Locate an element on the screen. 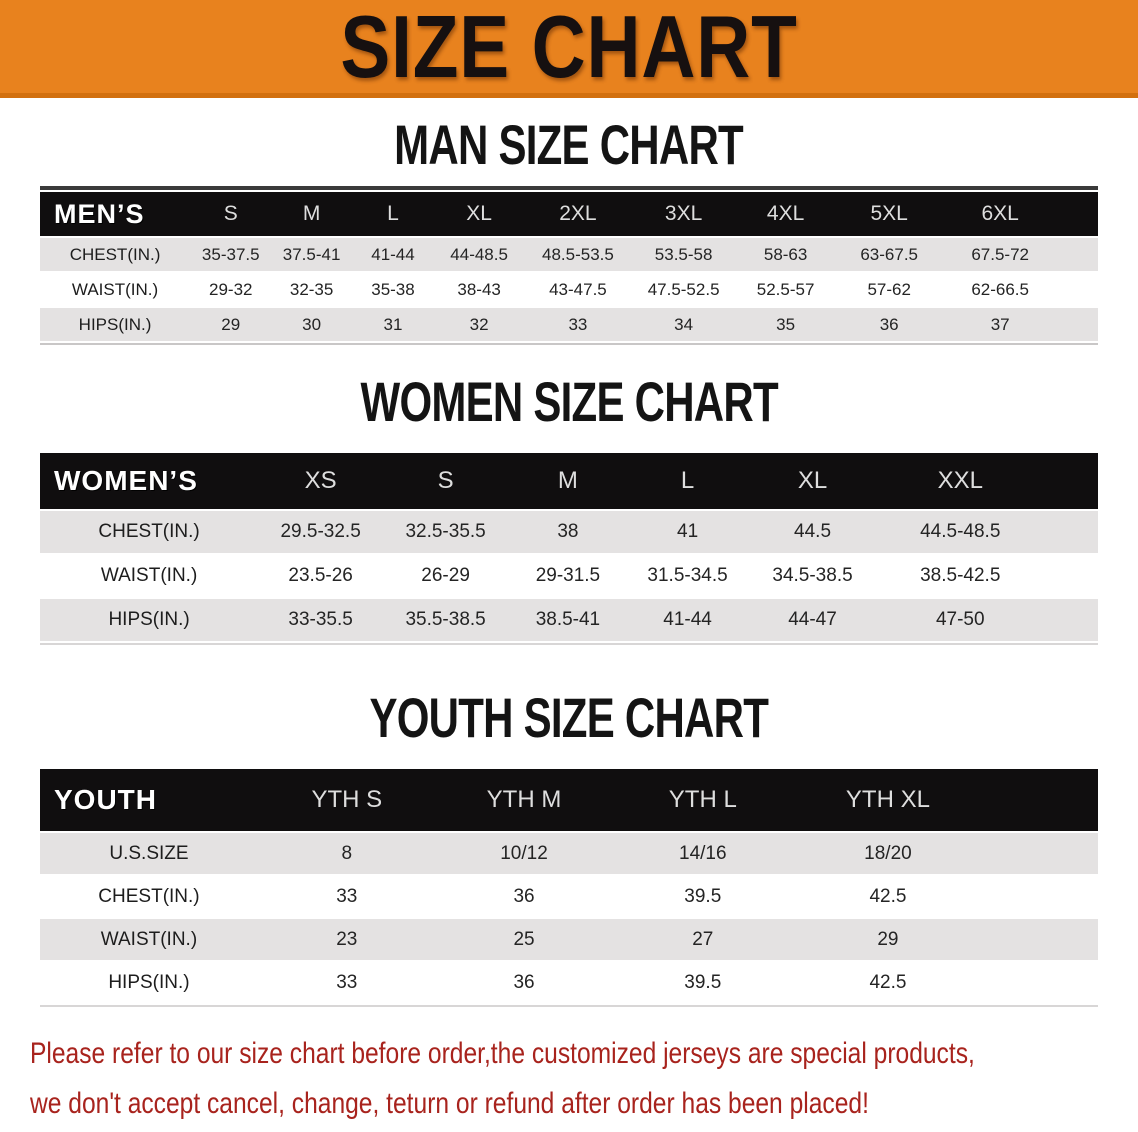 The height and width of the screenshot is (1132, 1138). measurement-value: 32.5-35.5 is located at coordinates (446, 532).